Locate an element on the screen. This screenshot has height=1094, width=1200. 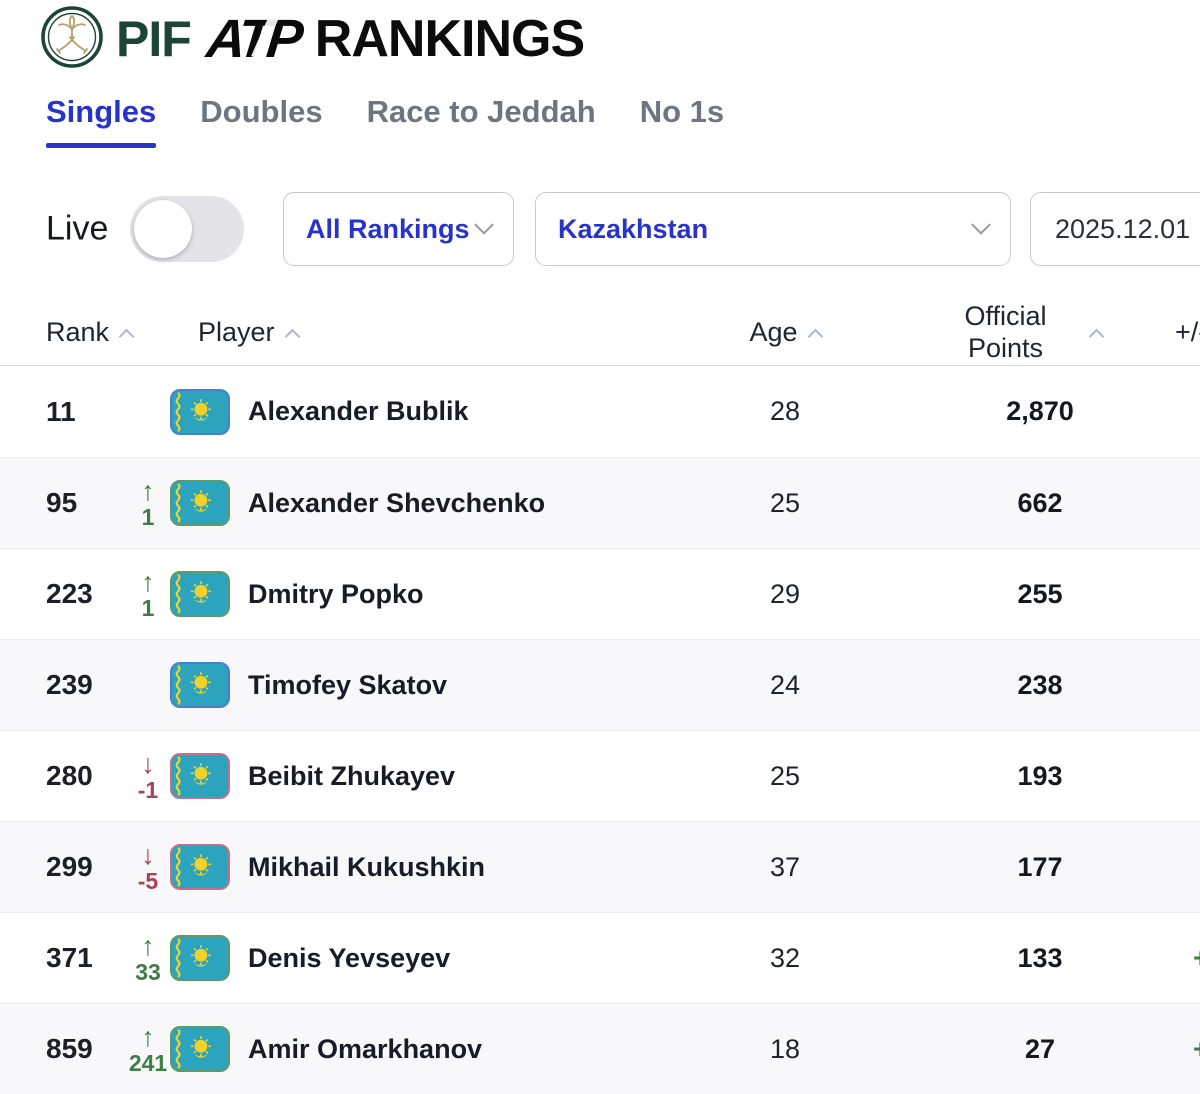
age-value: 29 is located at coordinates (785, 593).